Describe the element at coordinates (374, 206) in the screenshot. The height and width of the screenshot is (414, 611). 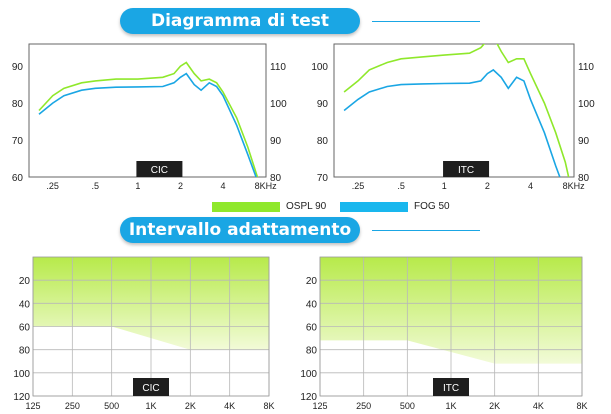
I see `legend-swatch-fog` at that location.